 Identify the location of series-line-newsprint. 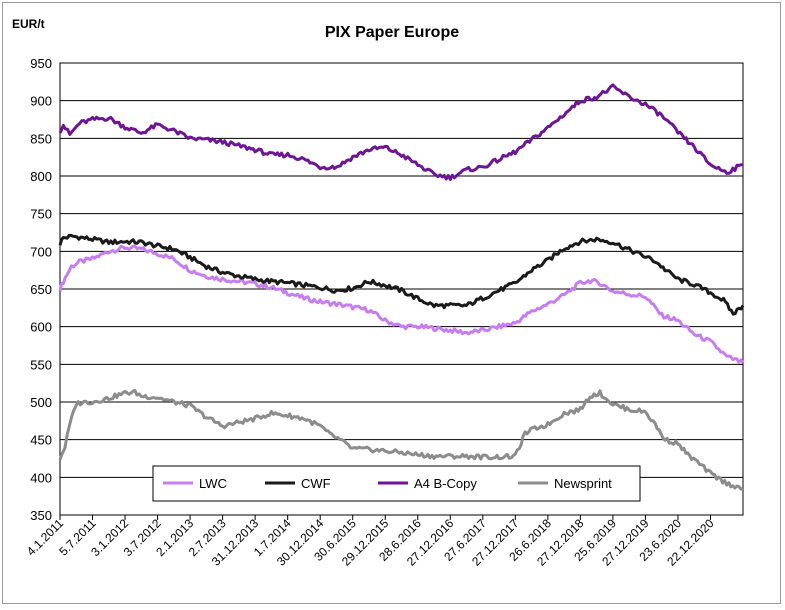
(401, 439).